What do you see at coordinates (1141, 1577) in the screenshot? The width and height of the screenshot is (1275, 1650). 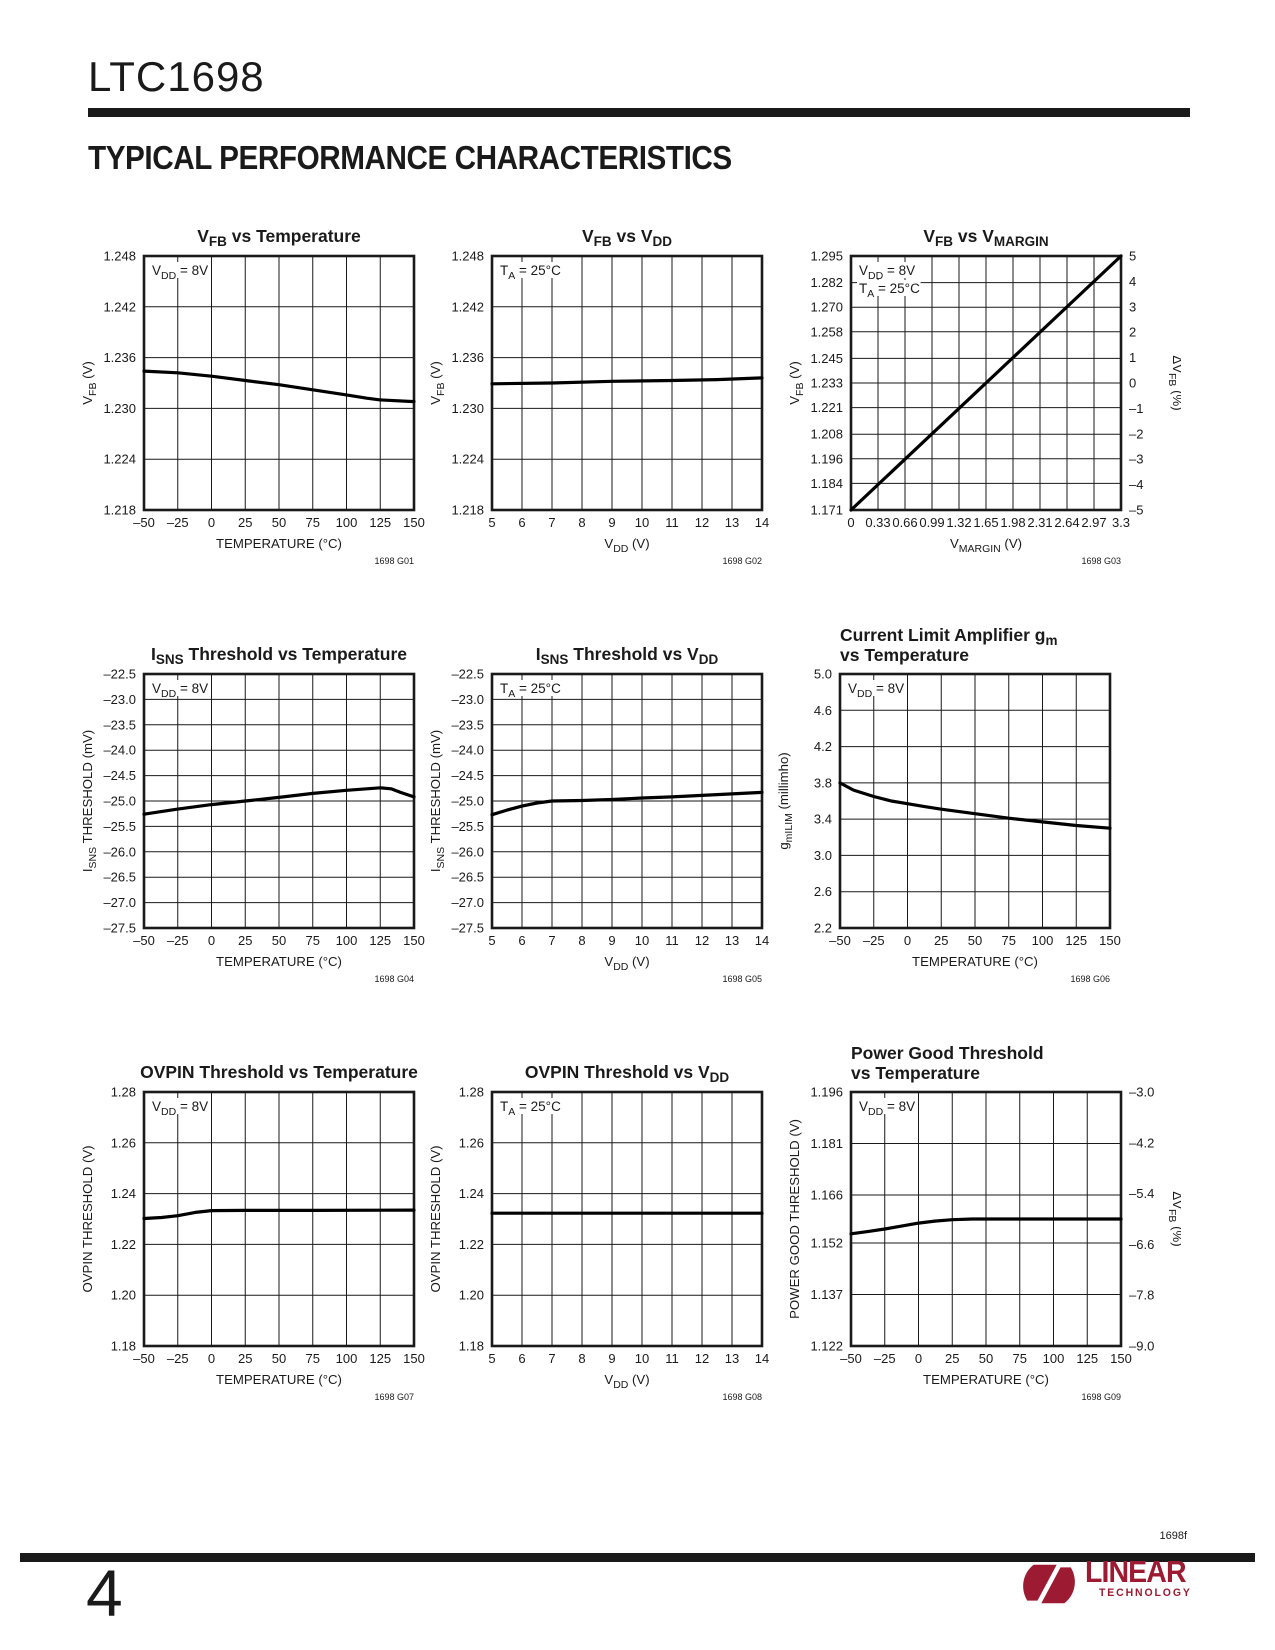 I see `logo-wordmark: LINEAR TECHNOLOGY` at bounding box center [1141, 1577].